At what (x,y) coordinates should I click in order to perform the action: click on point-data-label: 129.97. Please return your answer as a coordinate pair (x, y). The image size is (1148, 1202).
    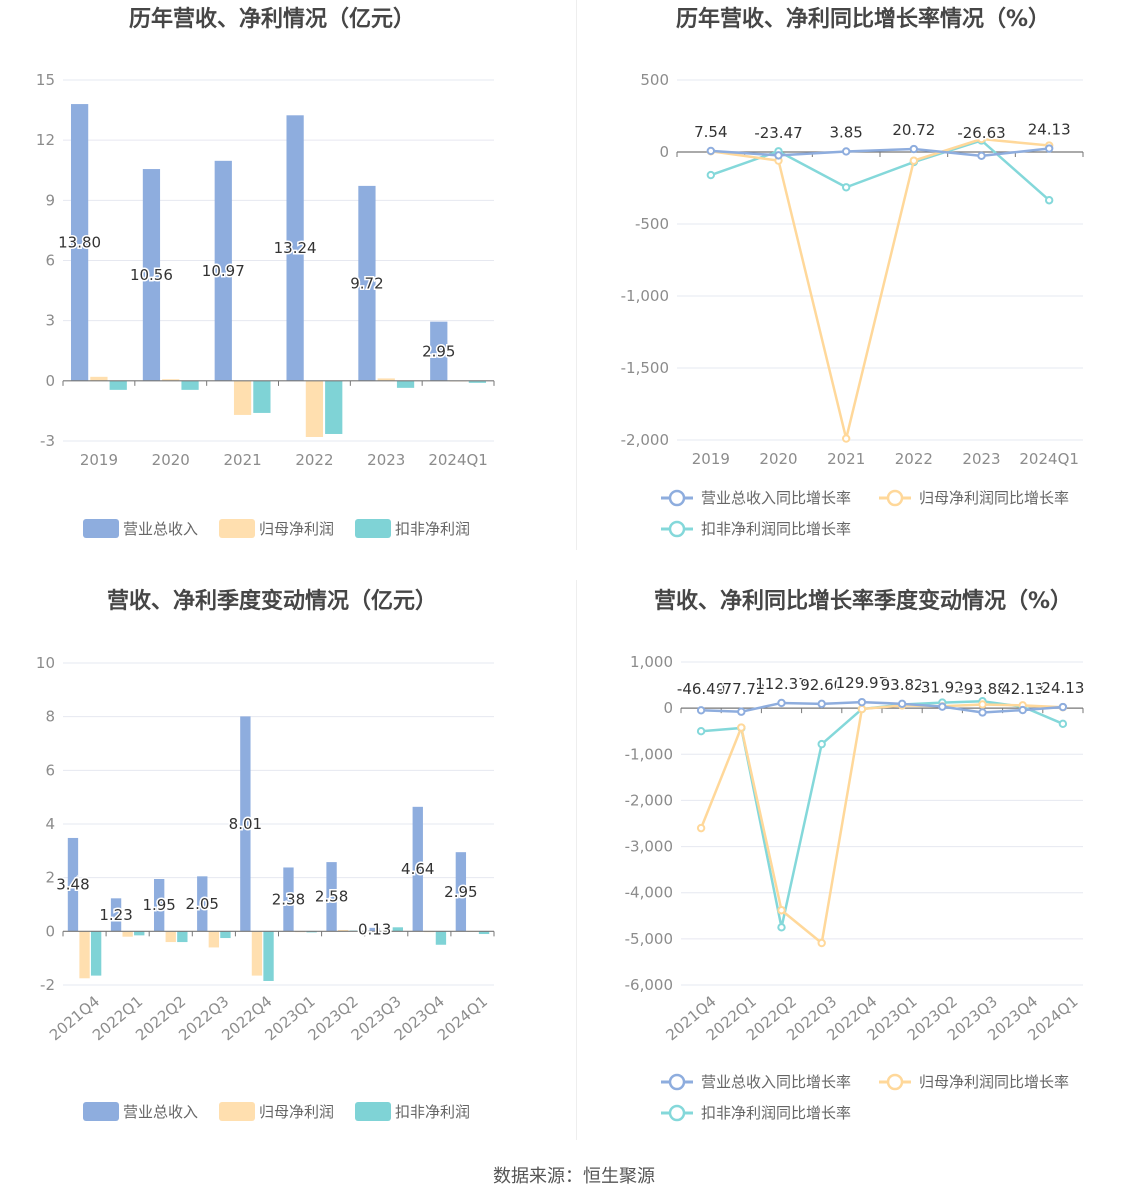
    Looking at the image, I should click on (862, 683).